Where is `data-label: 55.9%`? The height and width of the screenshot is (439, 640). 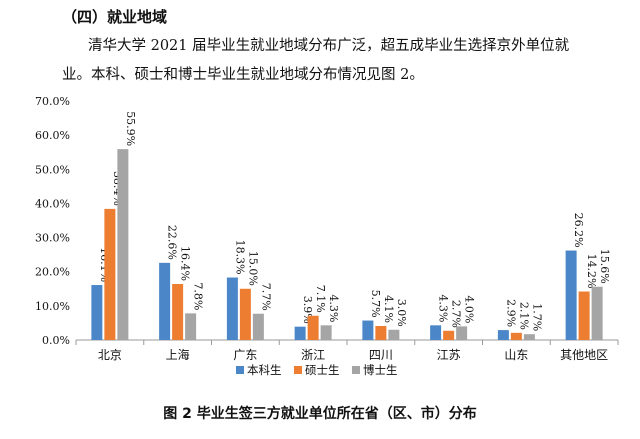
data-label: 55.9% is located at coordinates (130, 128).